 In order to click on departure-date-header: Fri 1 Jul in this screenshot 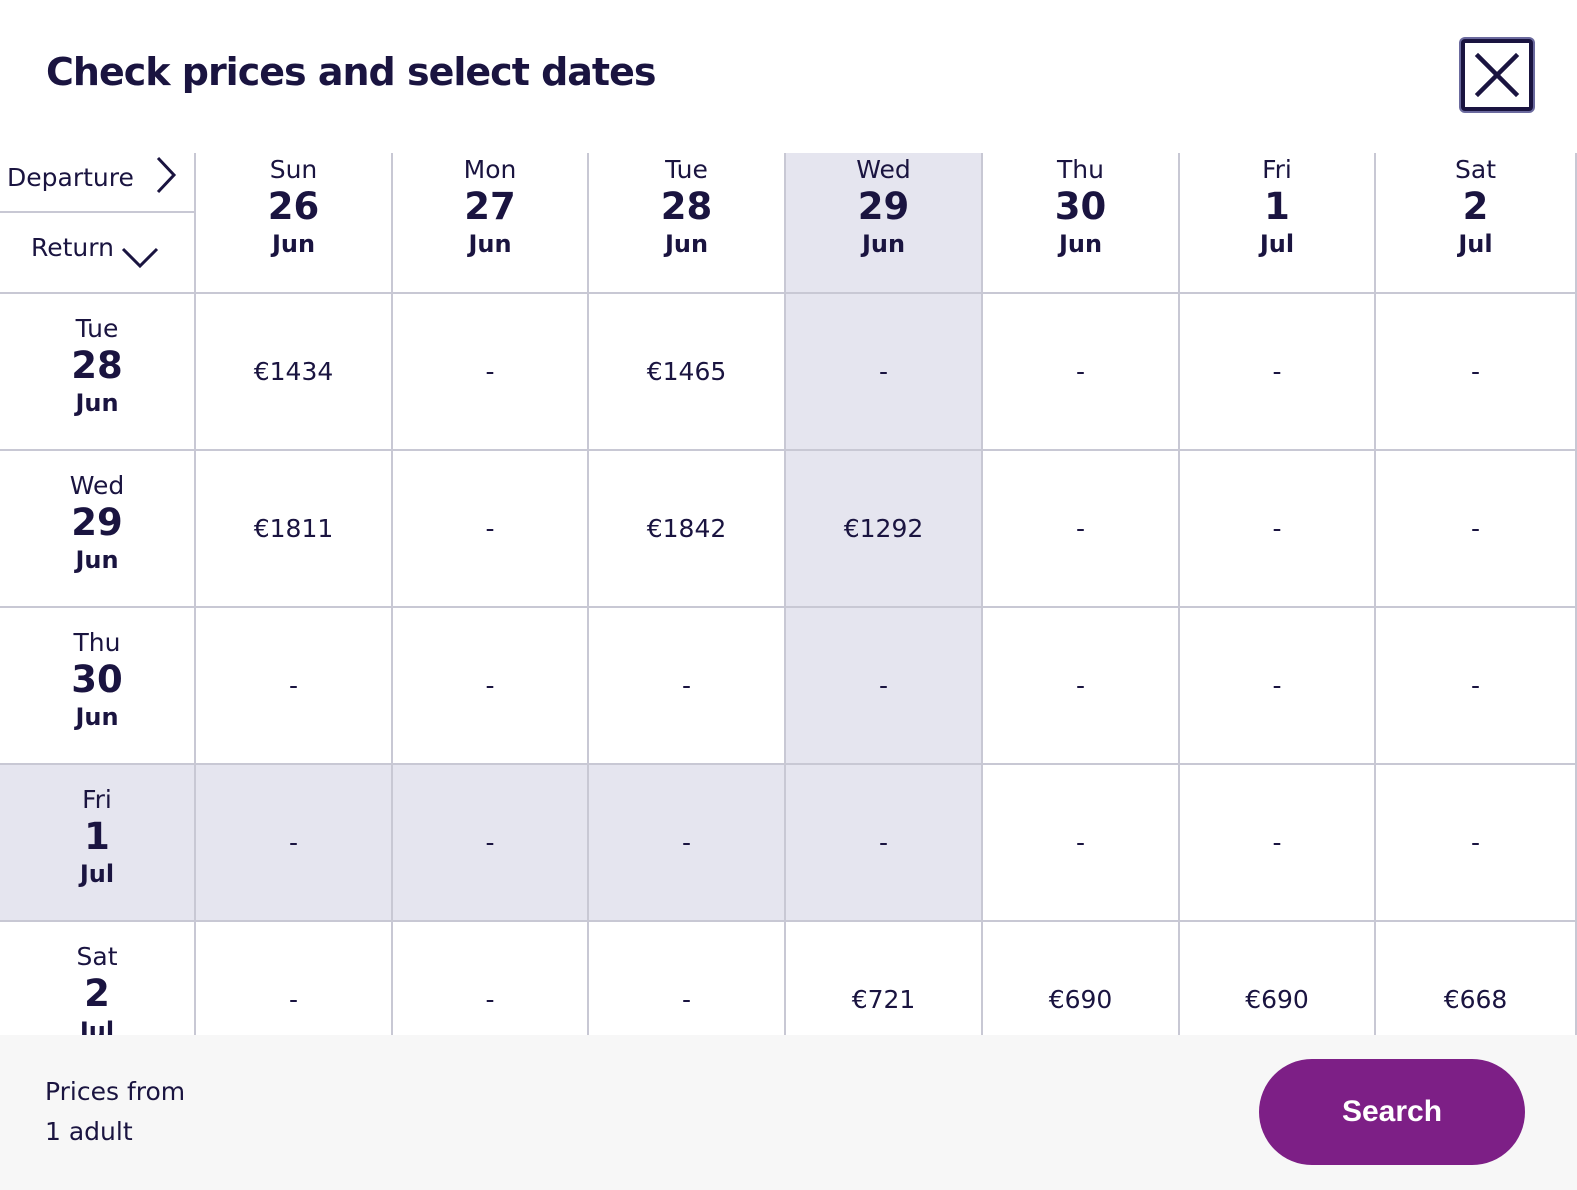, I will do `click(1278, 223)`.